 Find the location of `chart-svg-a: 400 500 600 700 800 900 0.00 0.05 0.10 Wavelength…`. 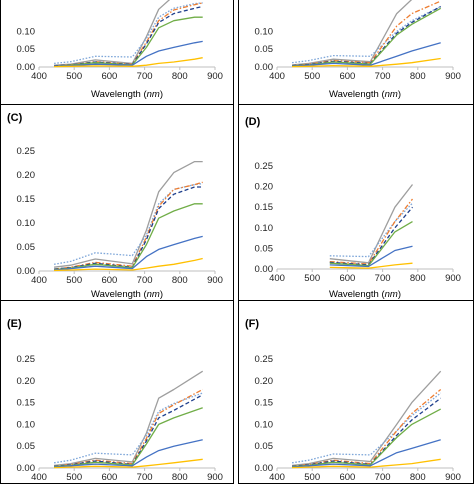

chart-svg-a: 400 500 600 700 800 900 0.00 0.05 0.10 Wavelength… is located at coordinates (120, 50).